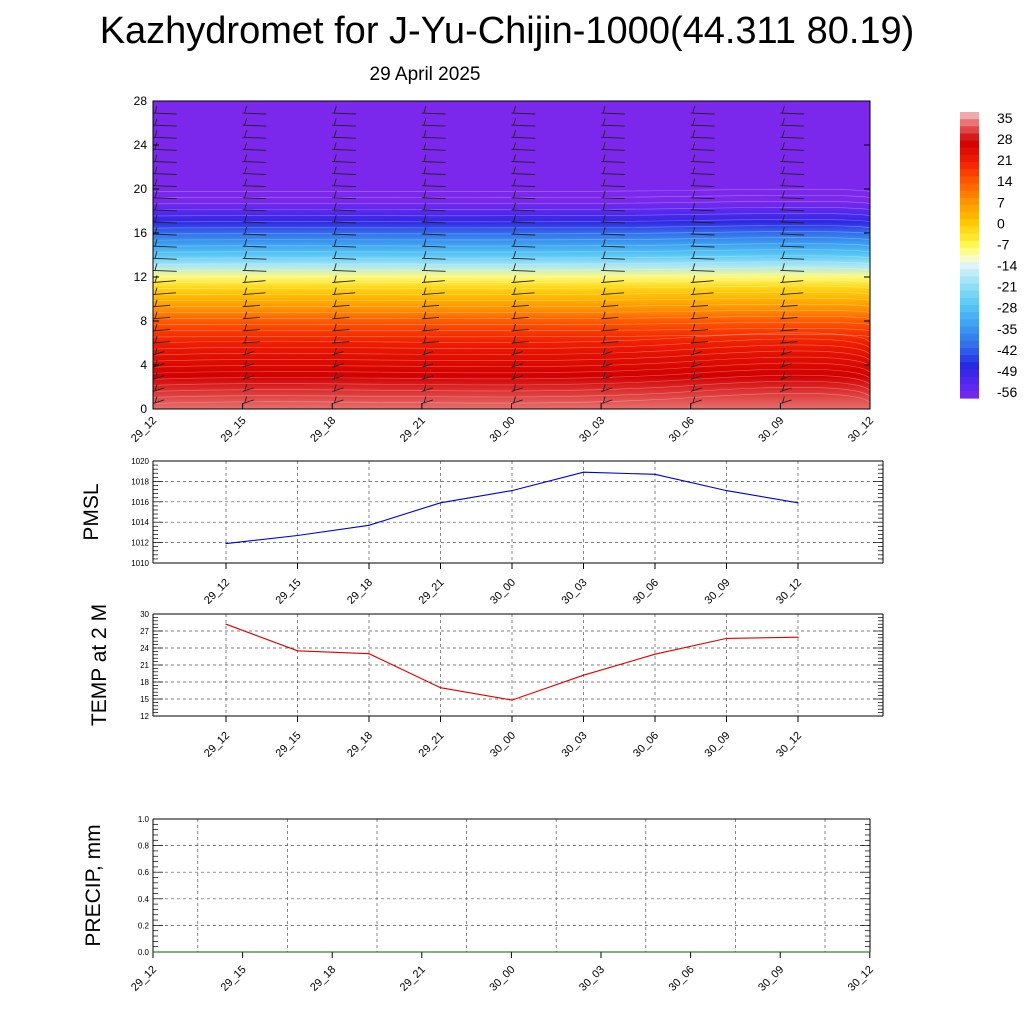  I want to click on x-tick-label: 29_18, so click(360, 592).